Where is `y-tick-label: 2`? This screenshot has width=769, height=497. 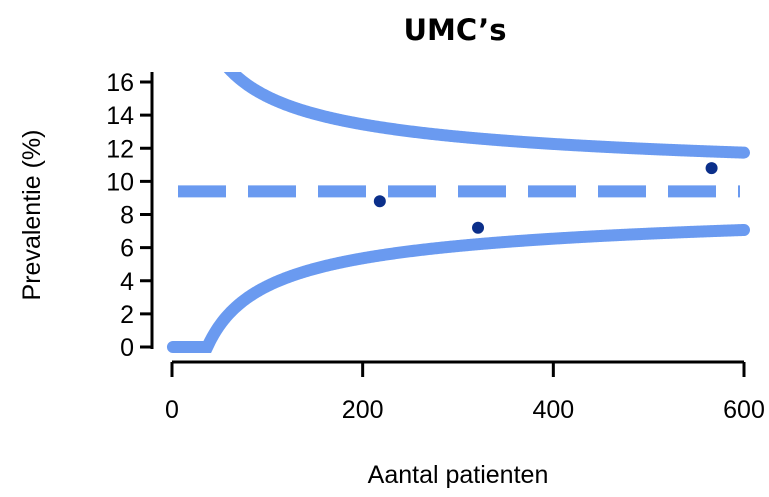
y-tick-label: 2 is located at coordinates (127, 315).